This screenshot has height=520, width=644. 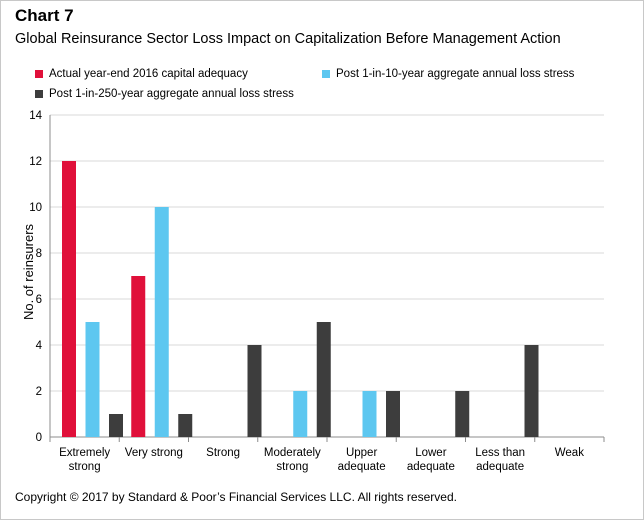 I want to click on x-category-label: Less than adequate, so click(x=500, y=460).